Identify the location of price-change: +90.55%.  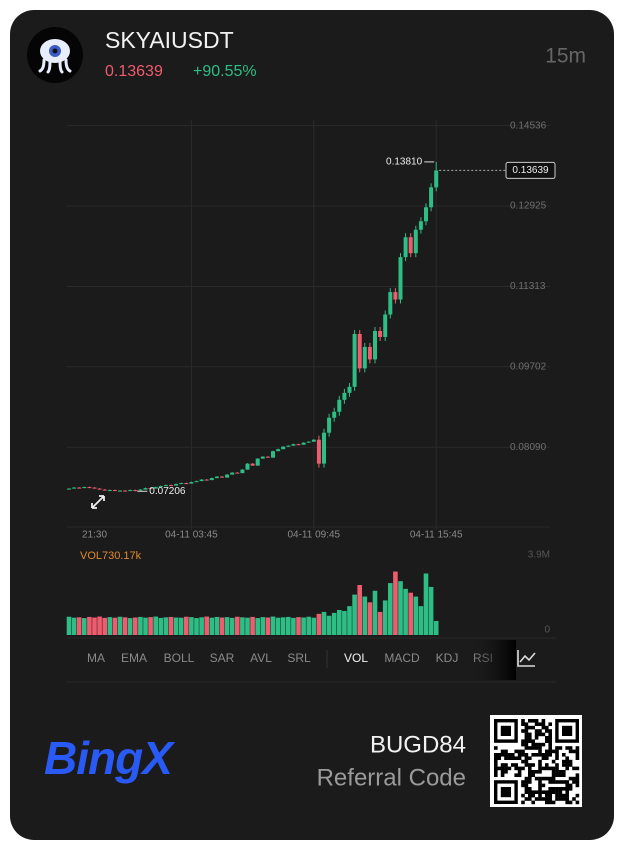
(225, 71).